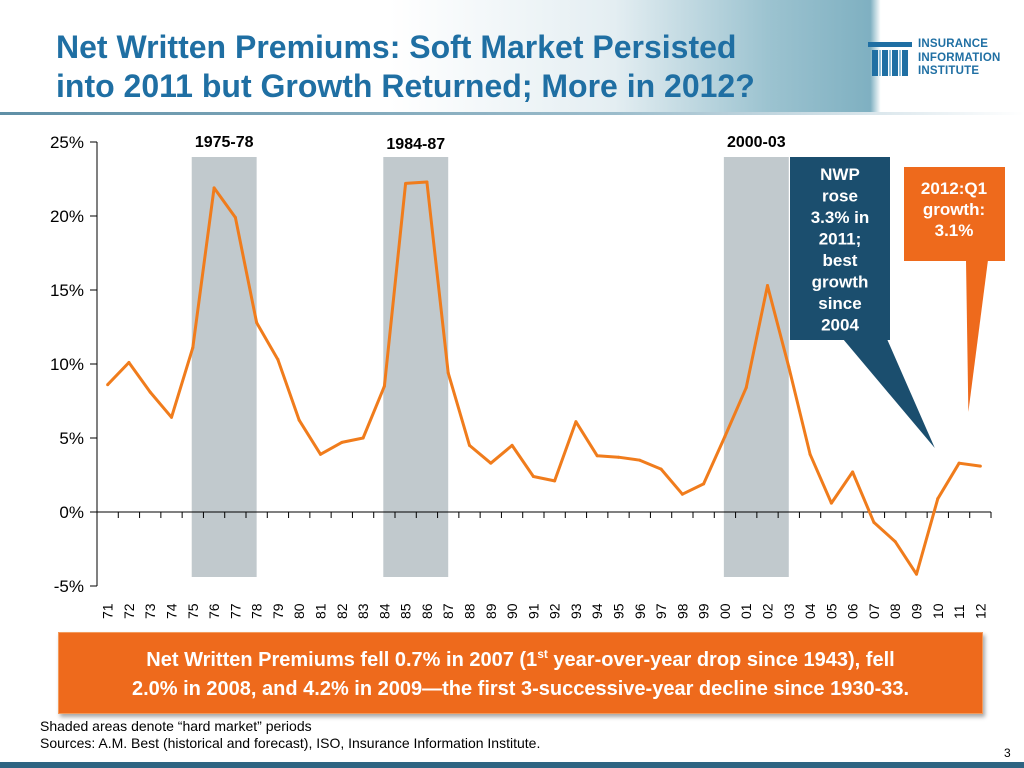 This screenshot has width=1024, height=768. Describe the element at coordinates (224, 142) in the screenshot. I see `shaded-period-label-1975-78: 1975-78` at that location.